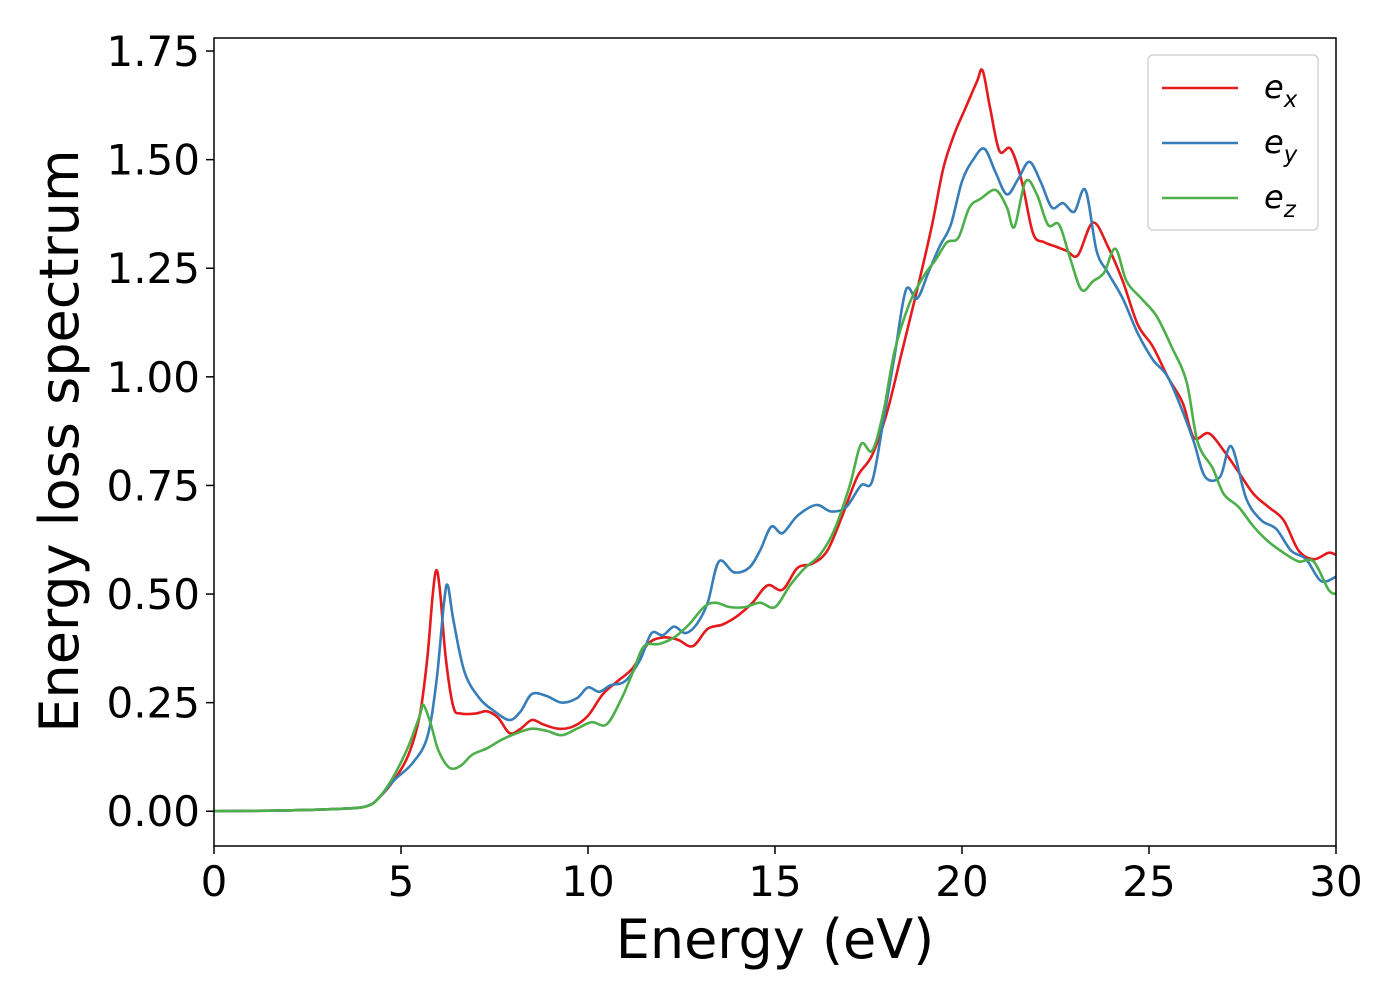  Describe the element at coordinates (153, 594) in the screenshot. I see `y-tick-label: 0.50` at that location.